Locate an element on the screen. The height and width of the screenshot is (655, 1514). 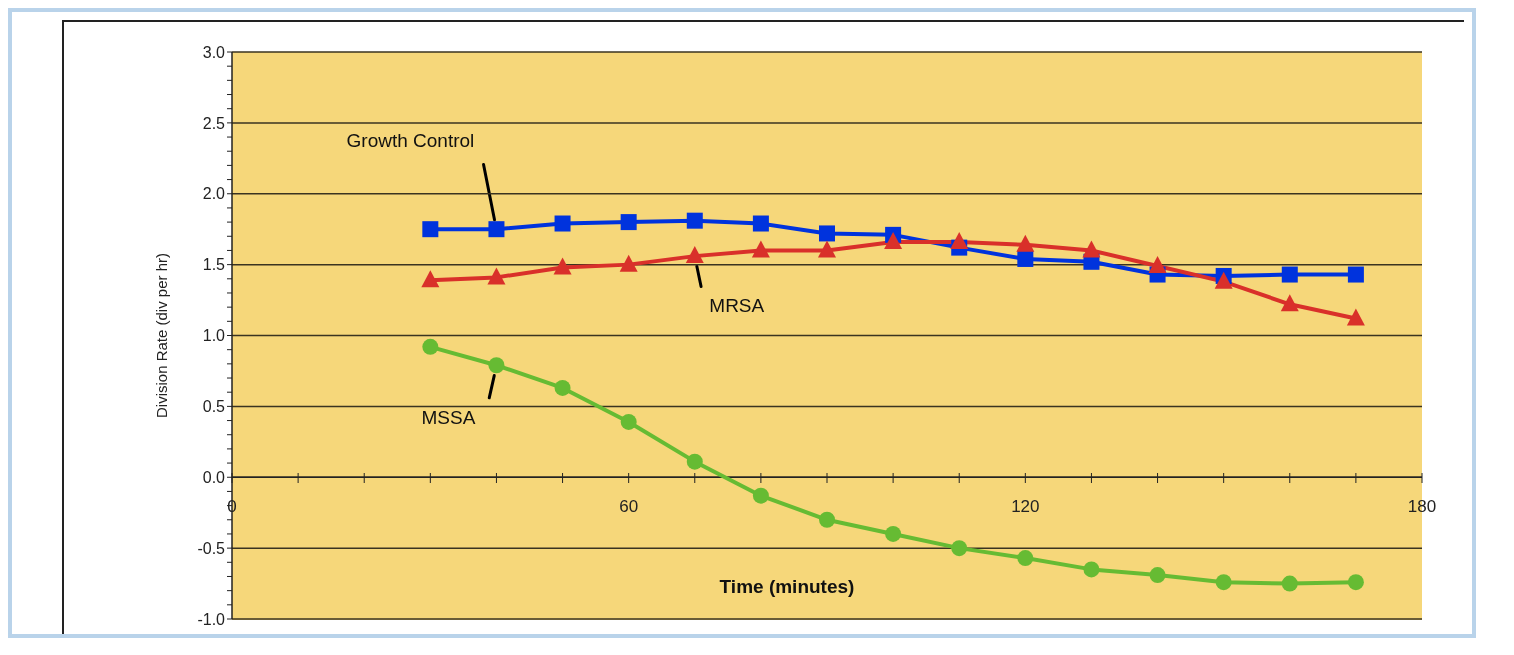
y-tick-label: -1.0 is located at coordinates (211, 619).